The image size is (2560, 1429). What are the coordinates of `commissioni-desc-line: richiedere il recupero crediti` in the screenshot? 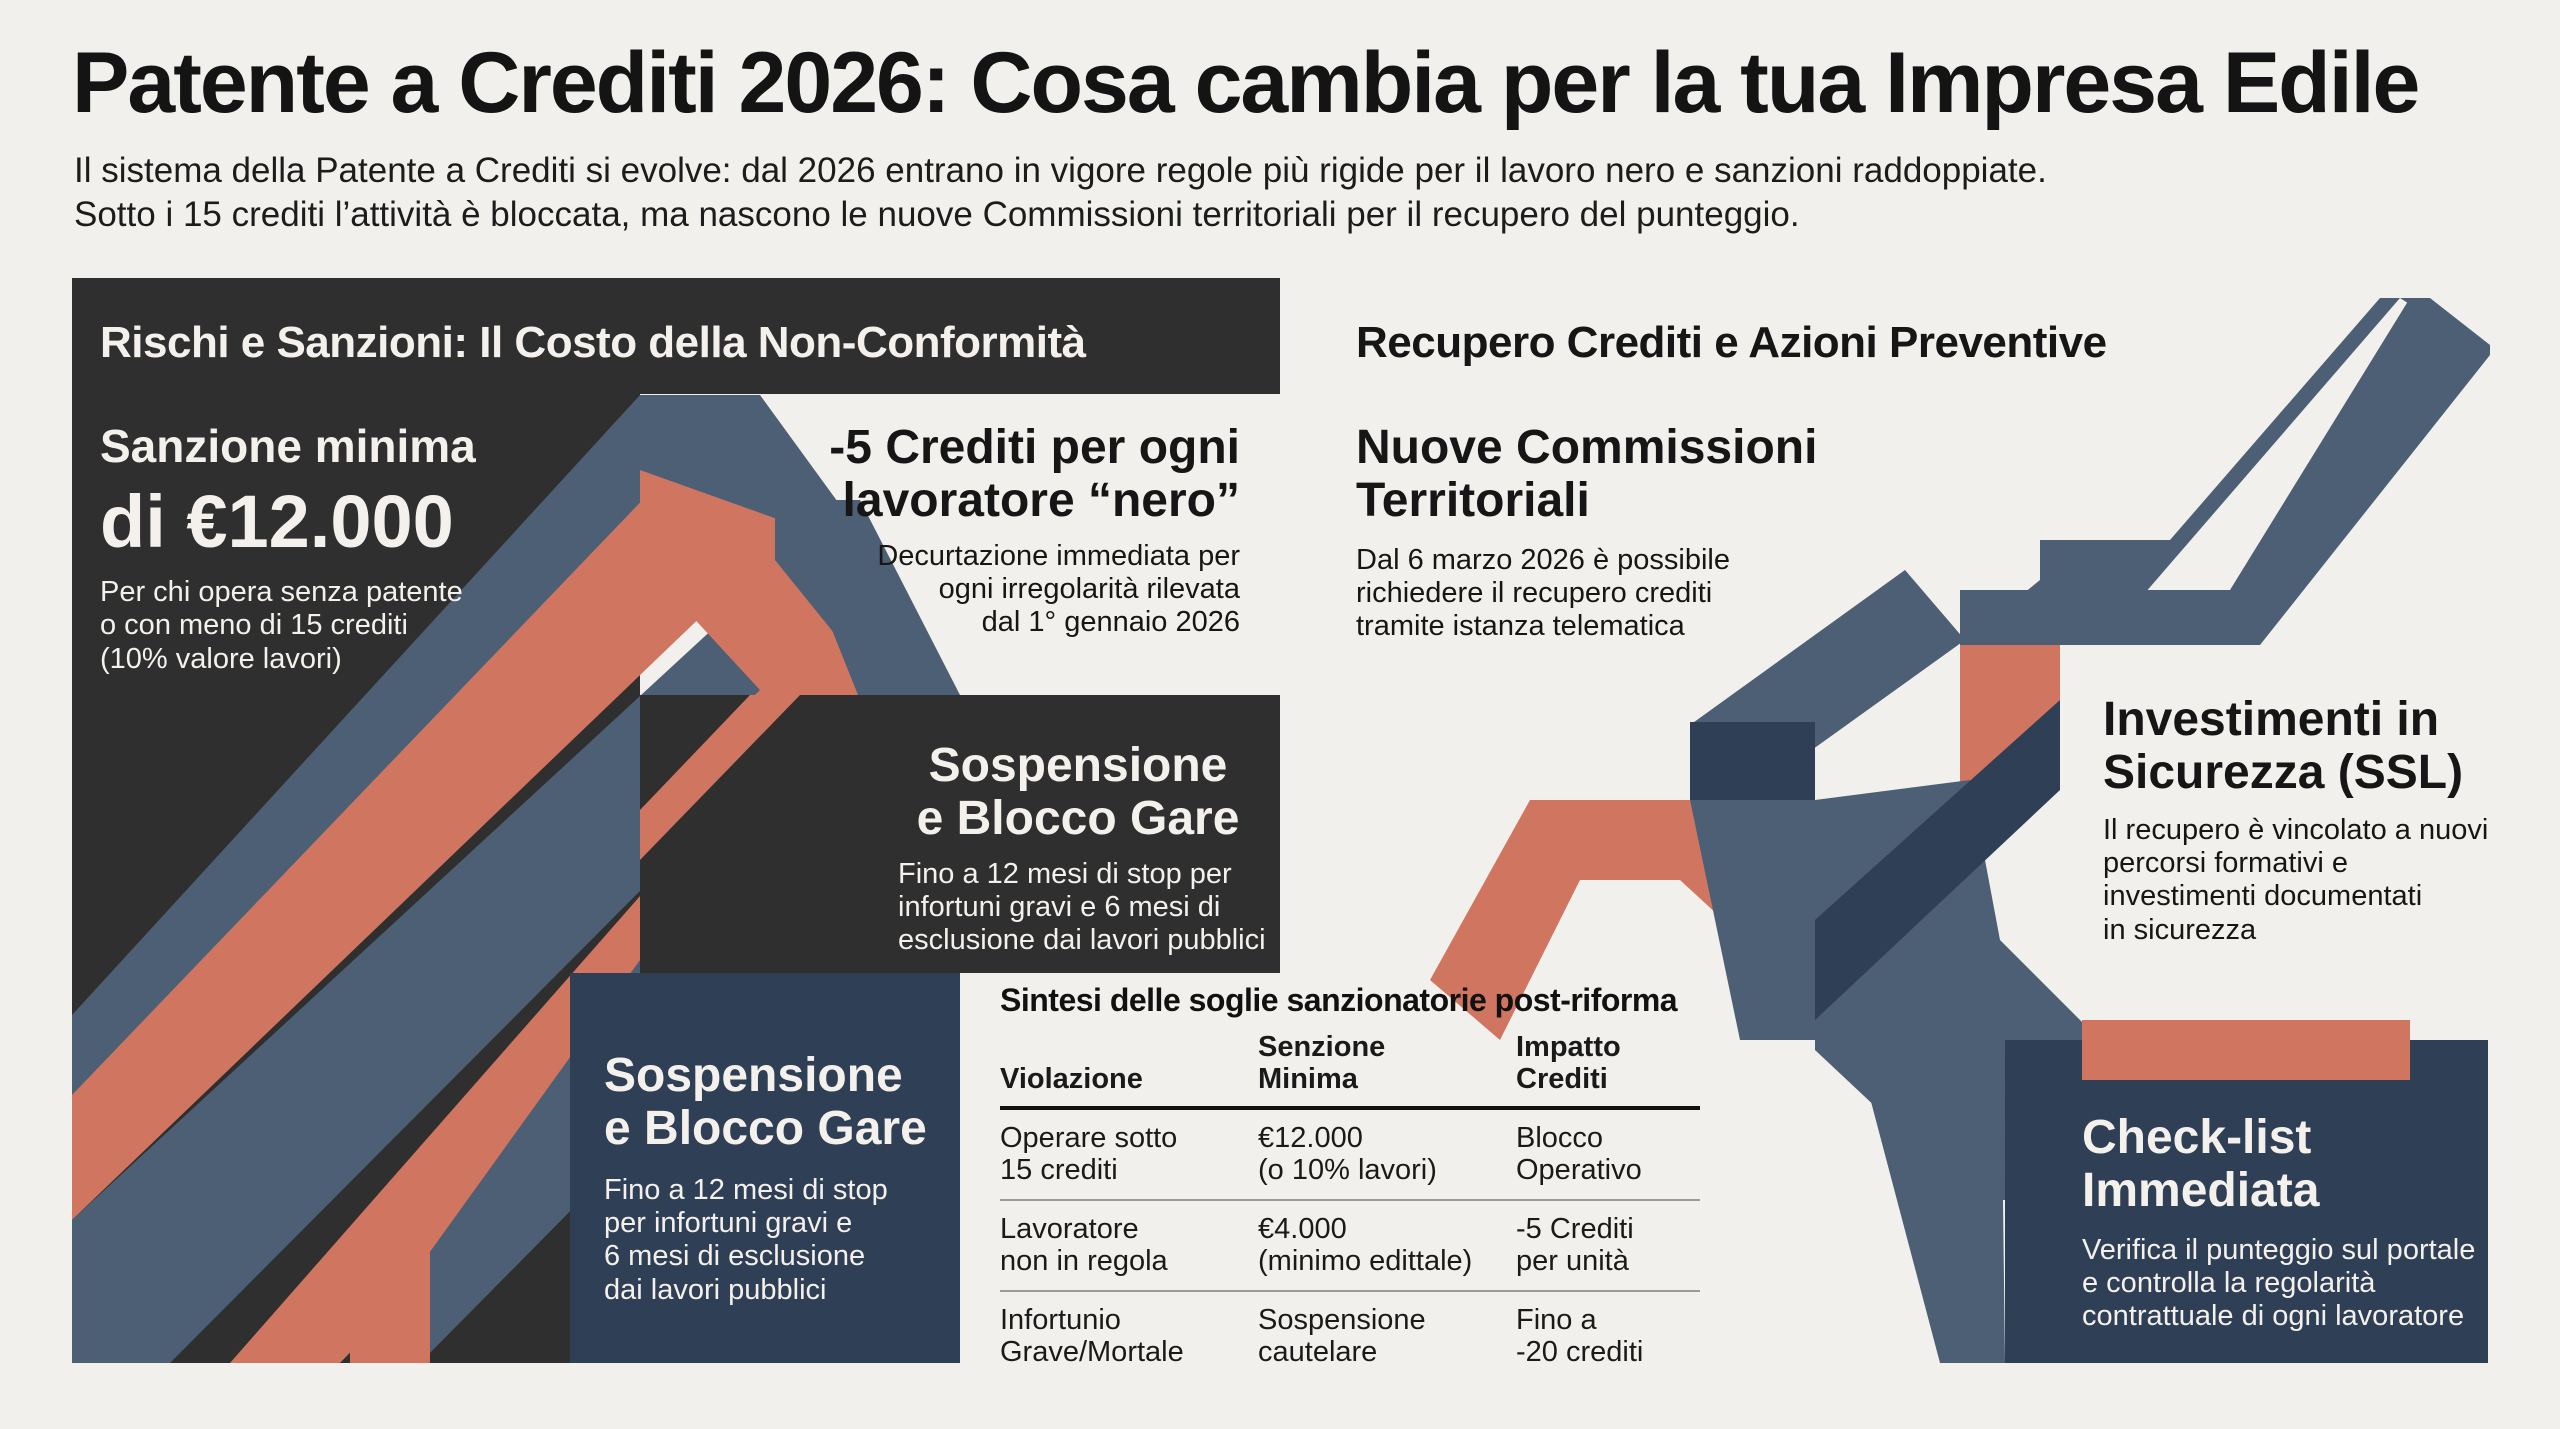 It's located at (1534, 592).